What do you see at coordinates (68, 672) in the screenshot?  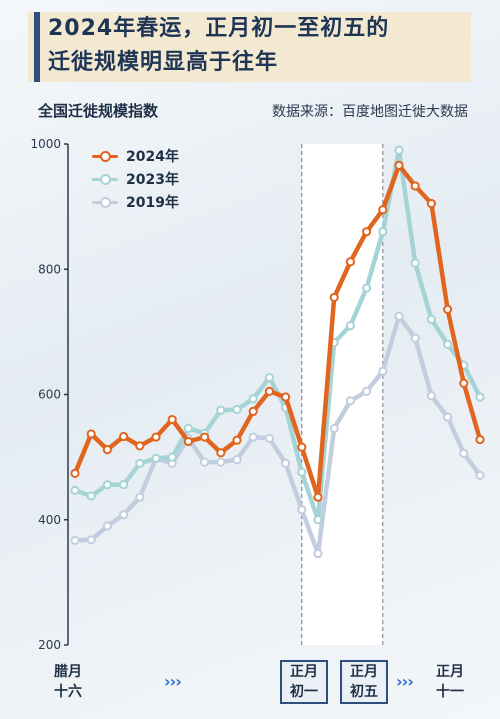 I see `x-label-start-line1: 腊月` at bounding box center [68, 672].